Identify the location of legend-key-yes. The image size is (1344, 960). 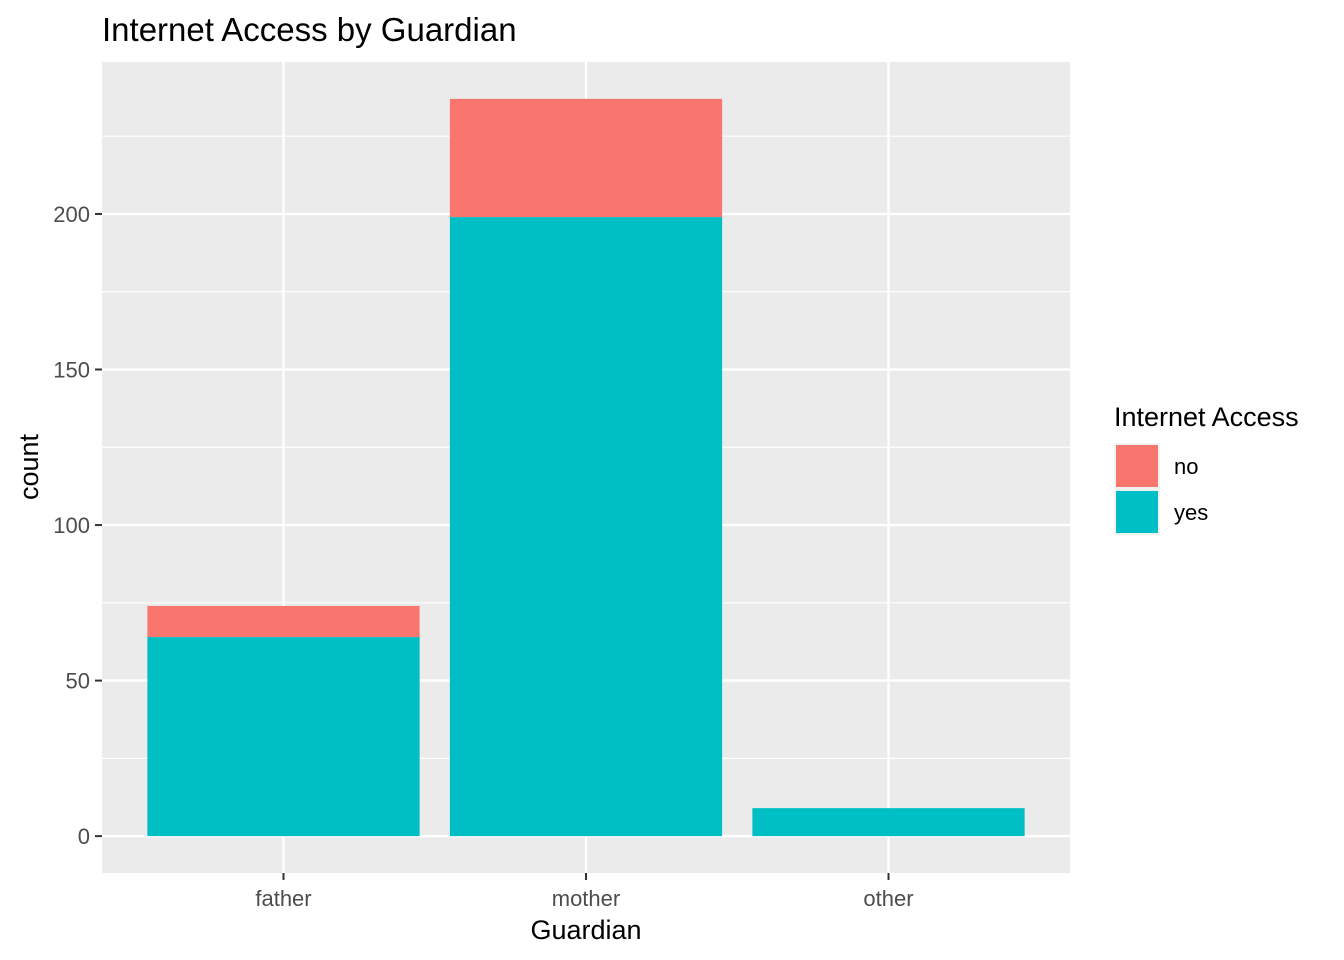
(1137, 512).